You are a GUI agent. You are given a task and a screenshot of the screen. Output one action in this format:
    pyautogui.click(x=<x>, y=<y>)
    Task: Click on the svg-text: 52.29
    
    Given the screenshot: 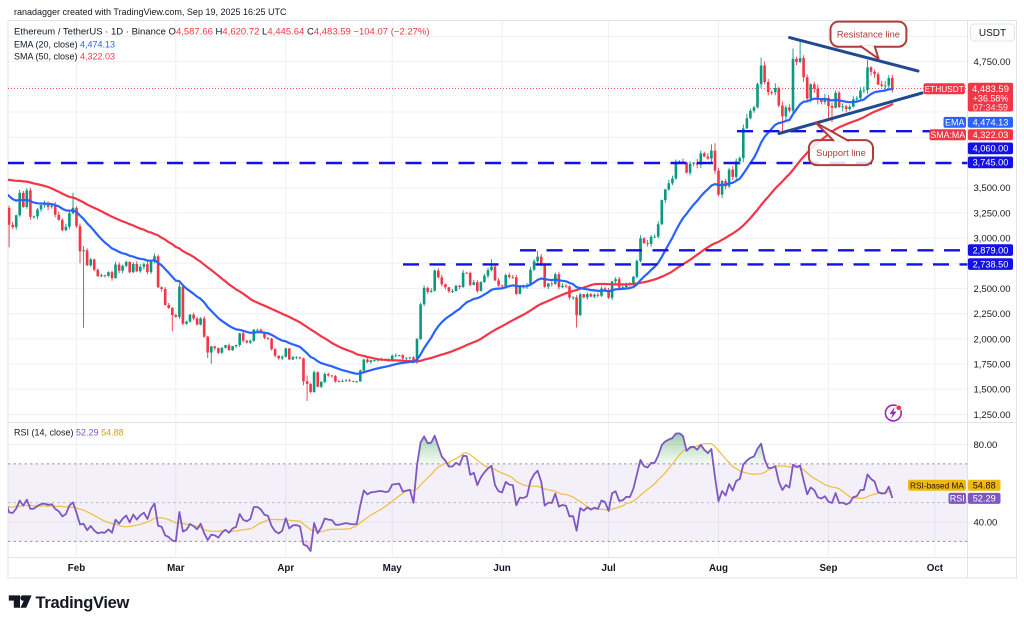 What is the action you would take?
    pyautogui.click(x=984, y=499)
    